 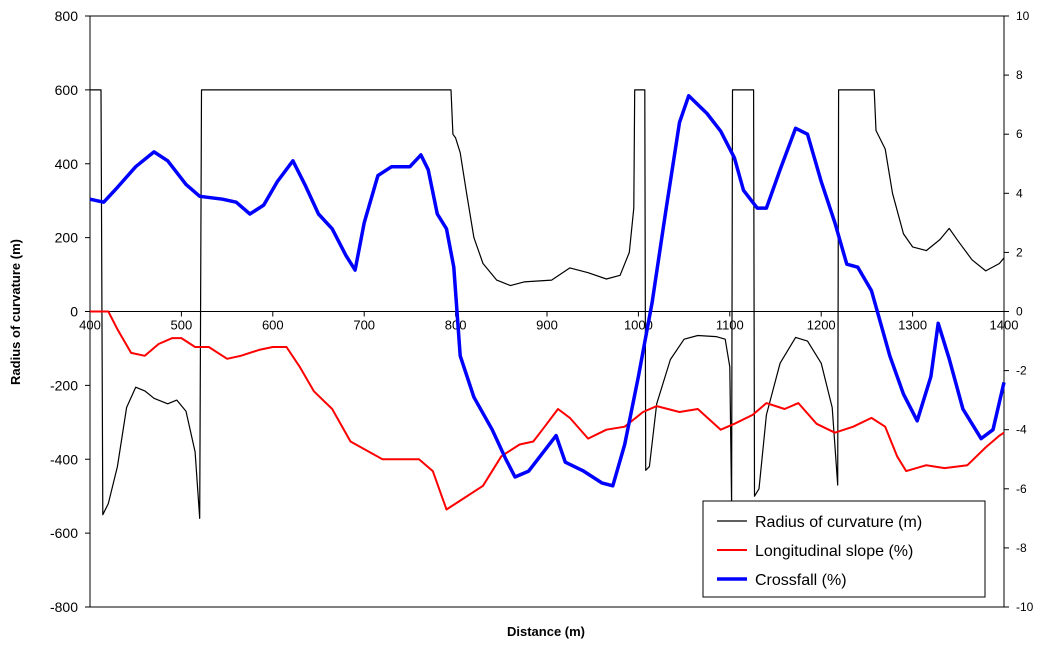 I want to click on x-tick-label: 400, so click(x=90, y=325).